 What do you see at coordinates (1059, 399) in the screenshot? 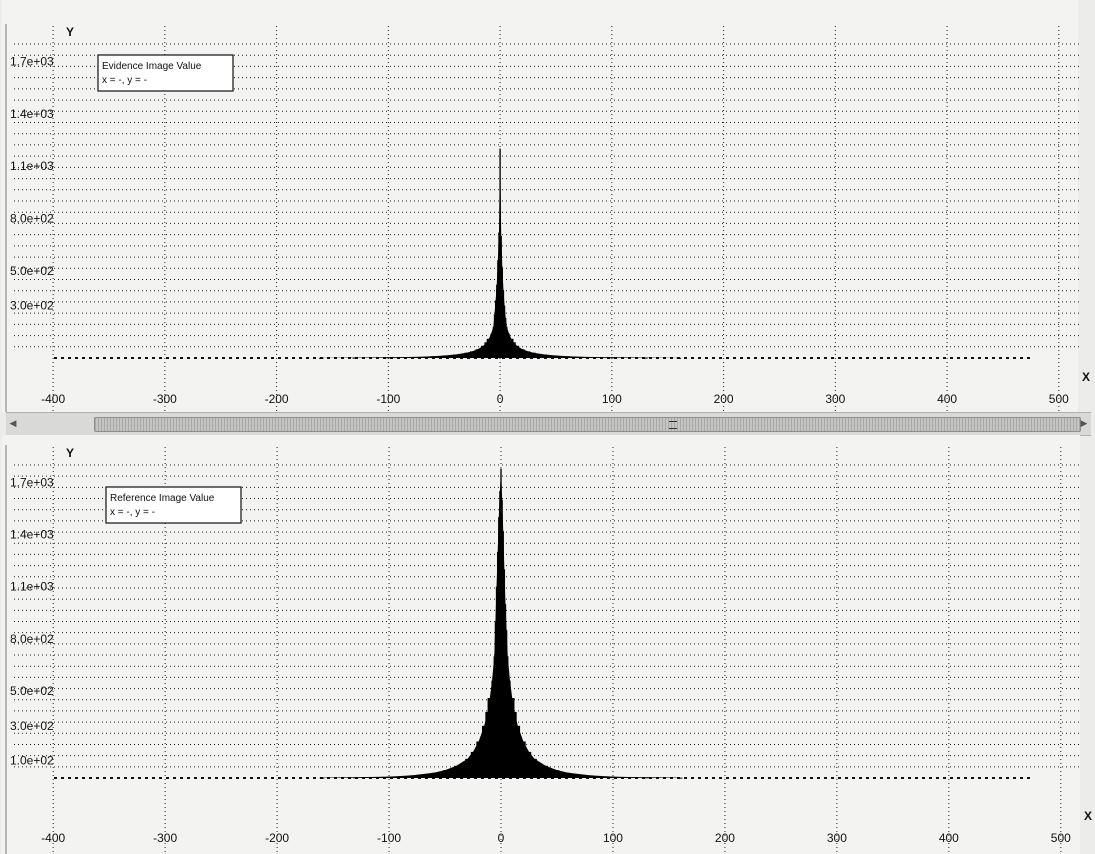
I see `chart-0-x-tick-label: 500` at bounding box center [1059, 399].